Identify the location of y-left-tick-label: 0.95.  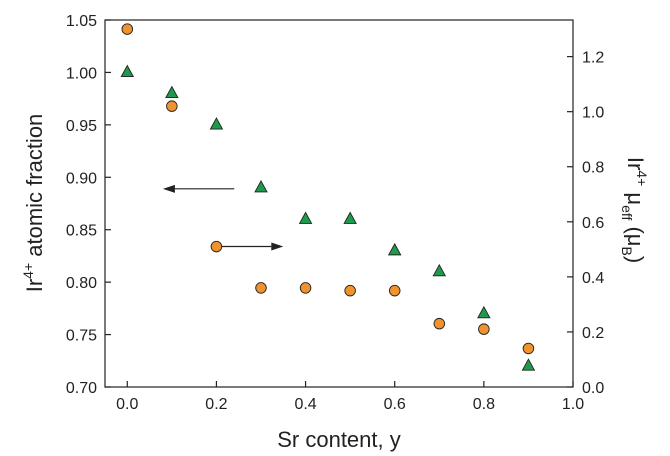
(81, 126).